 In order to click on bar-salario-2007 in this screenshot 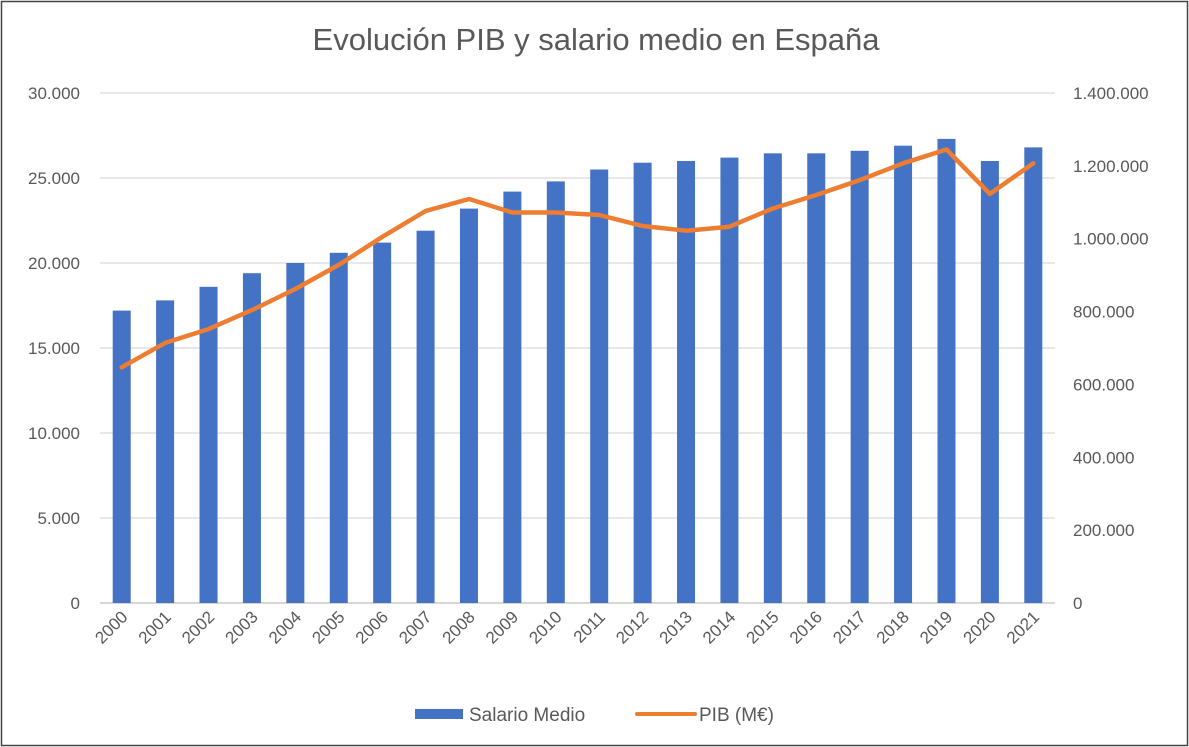, I will do `click(425, 416)`.